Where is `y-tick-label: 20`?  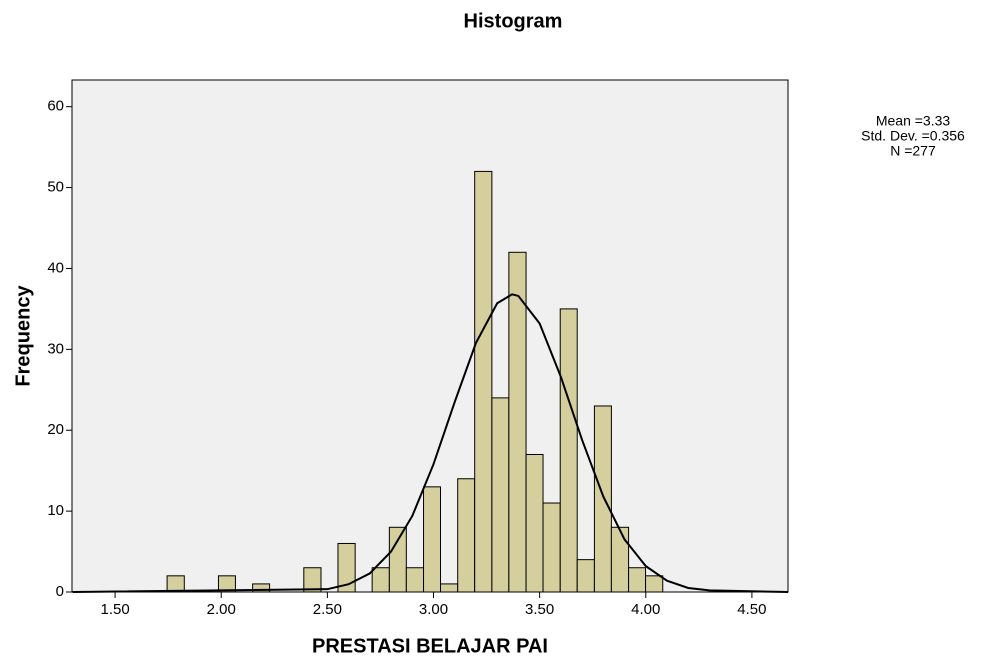
y-tick-label: 20 is located at coordinates (55, 429).